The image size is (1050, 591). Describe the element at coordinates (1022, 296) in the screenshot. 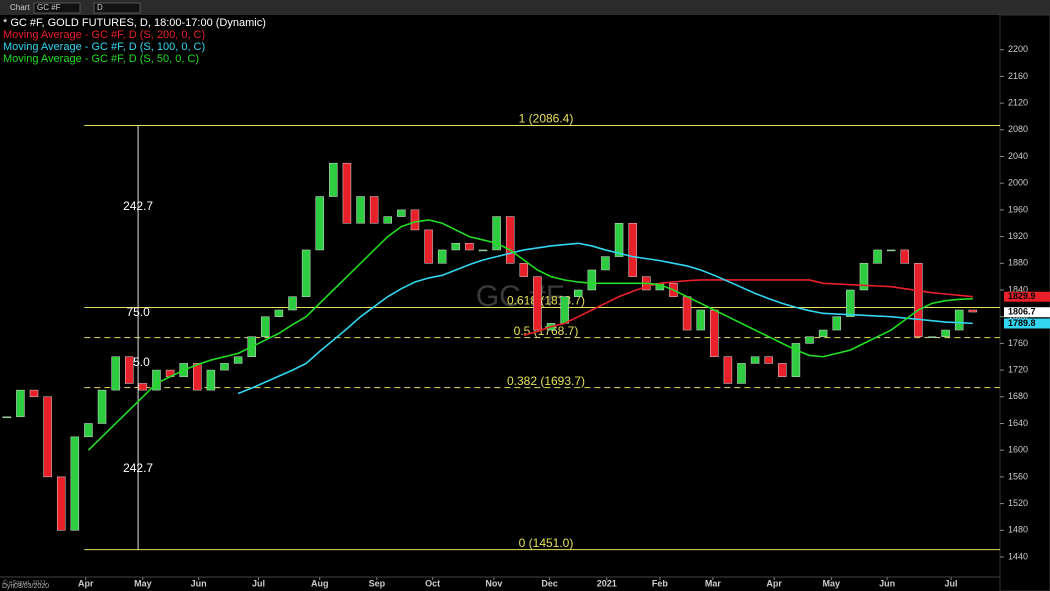

I see `price-tag-label: 1829.9` at that location.